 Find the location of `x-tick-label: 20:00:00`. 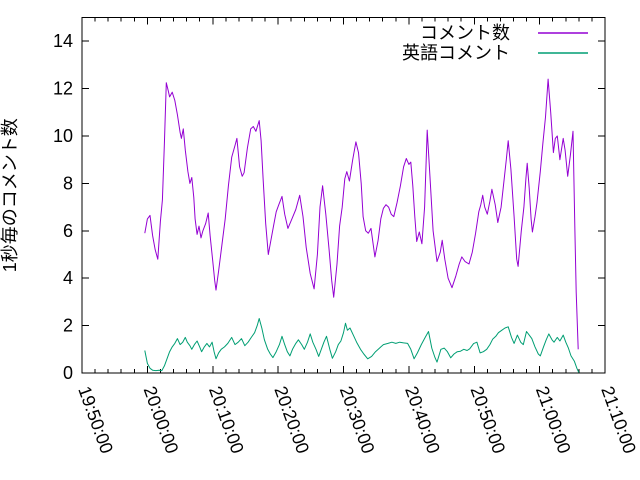

x-tick-label: 20:00:00 is located at coordinates (161, 420).